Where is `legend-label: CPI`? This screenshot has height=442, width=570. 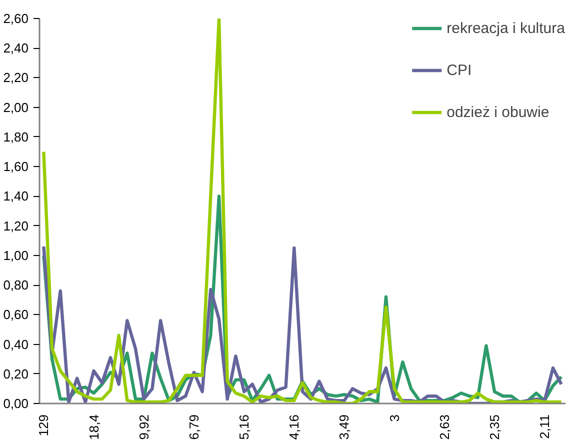
legend-label: CPI is located at coordinates (459, 70).